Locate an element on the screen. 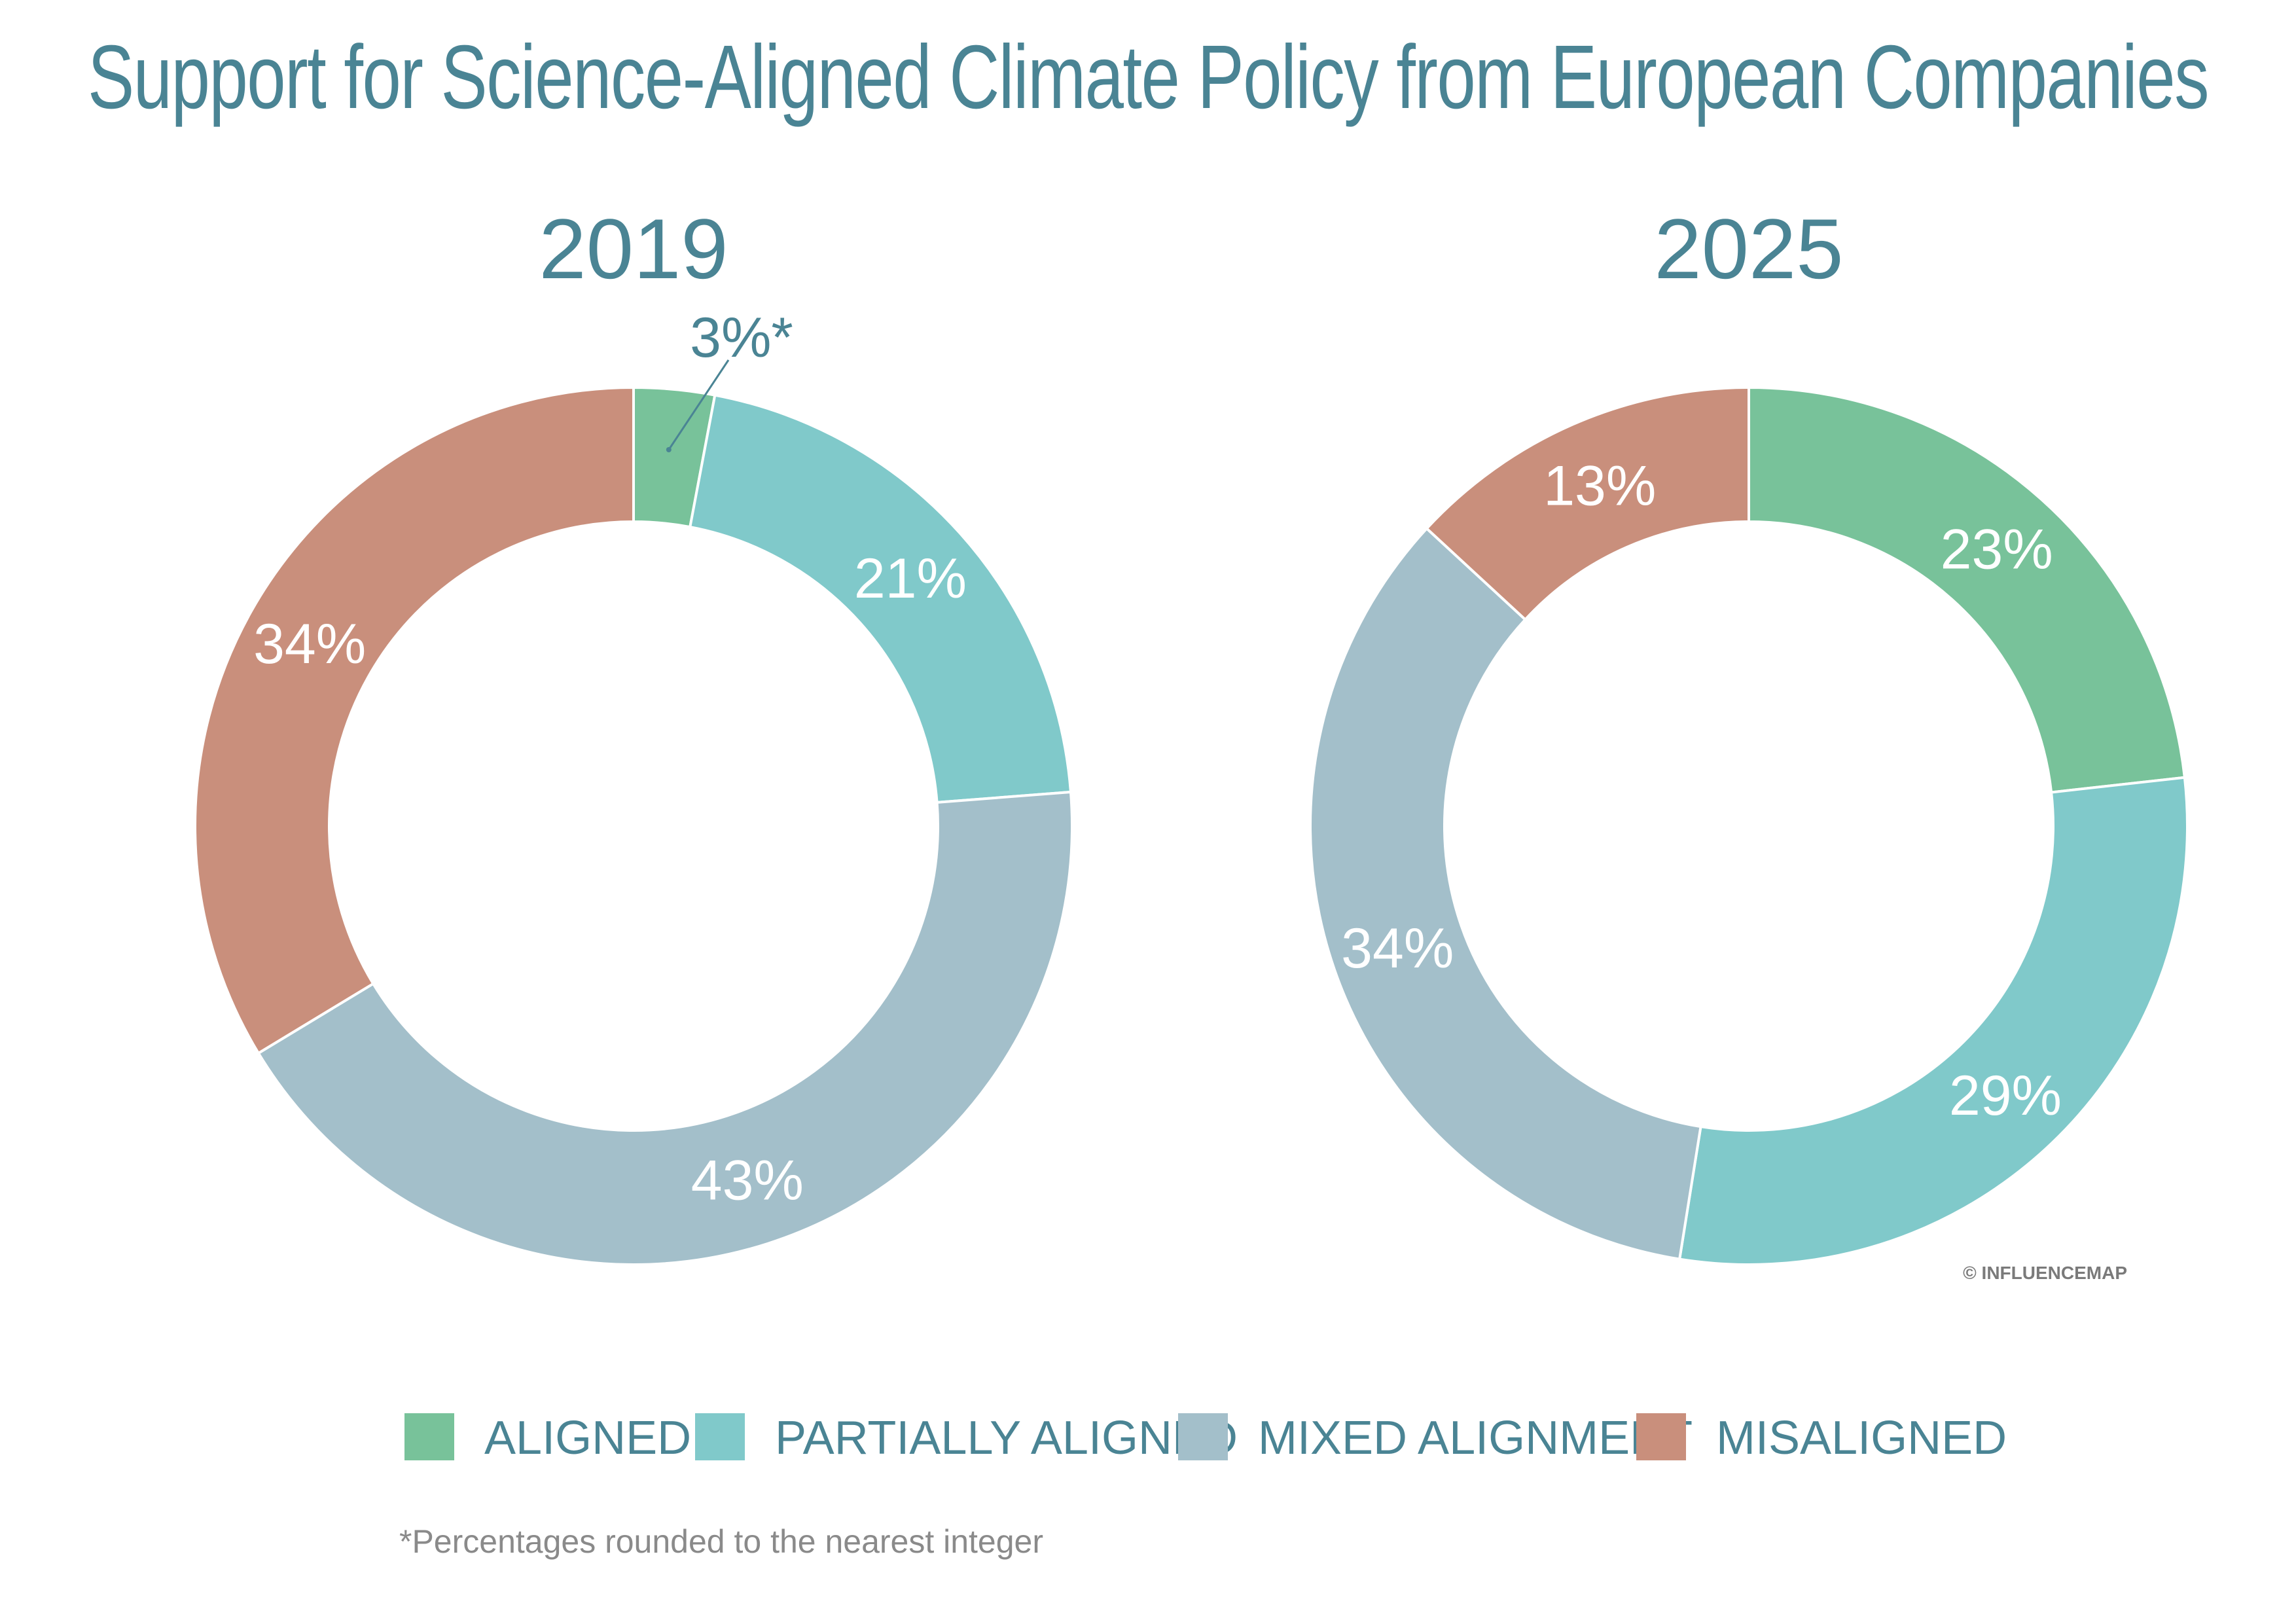 This screenshot has width=2296, height=1624. chart-year-title: 2025 is located at coordinates (1748, 249).